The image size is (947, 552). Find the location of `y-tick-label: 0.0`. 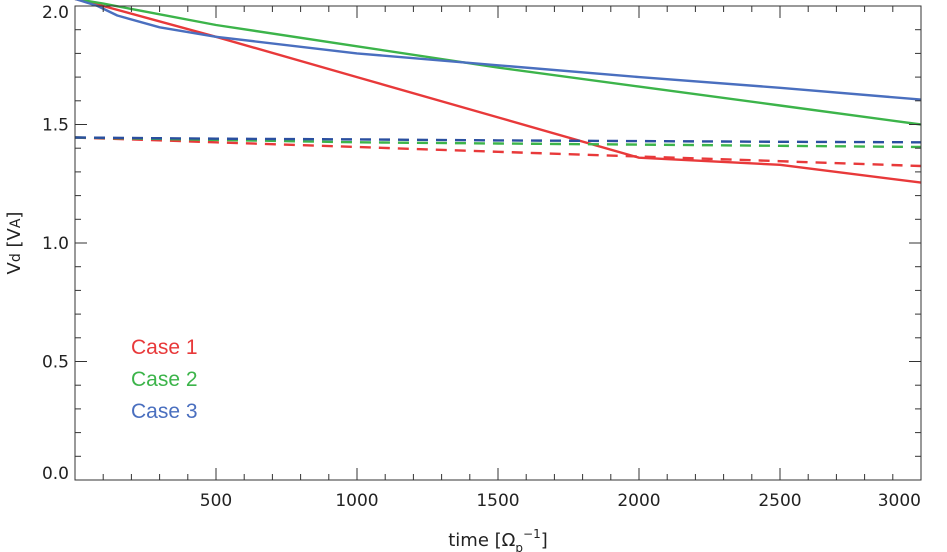

y-tick-label: 0.0 is located at coordinates (55, 474).